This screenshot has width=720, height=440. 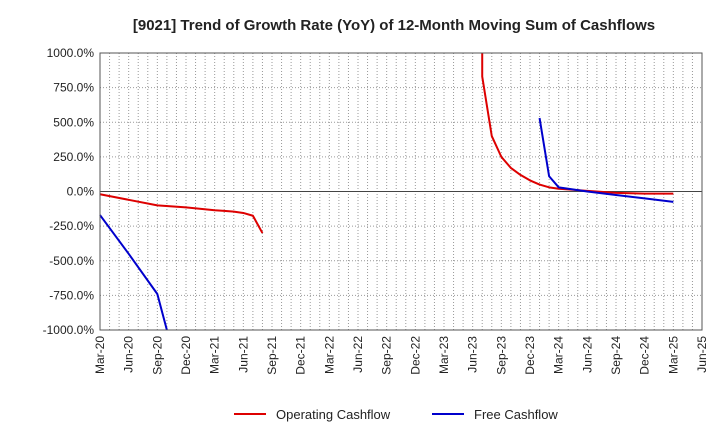 I want to click on x-tick-label: Mar-21, so click(x=215, y=355).